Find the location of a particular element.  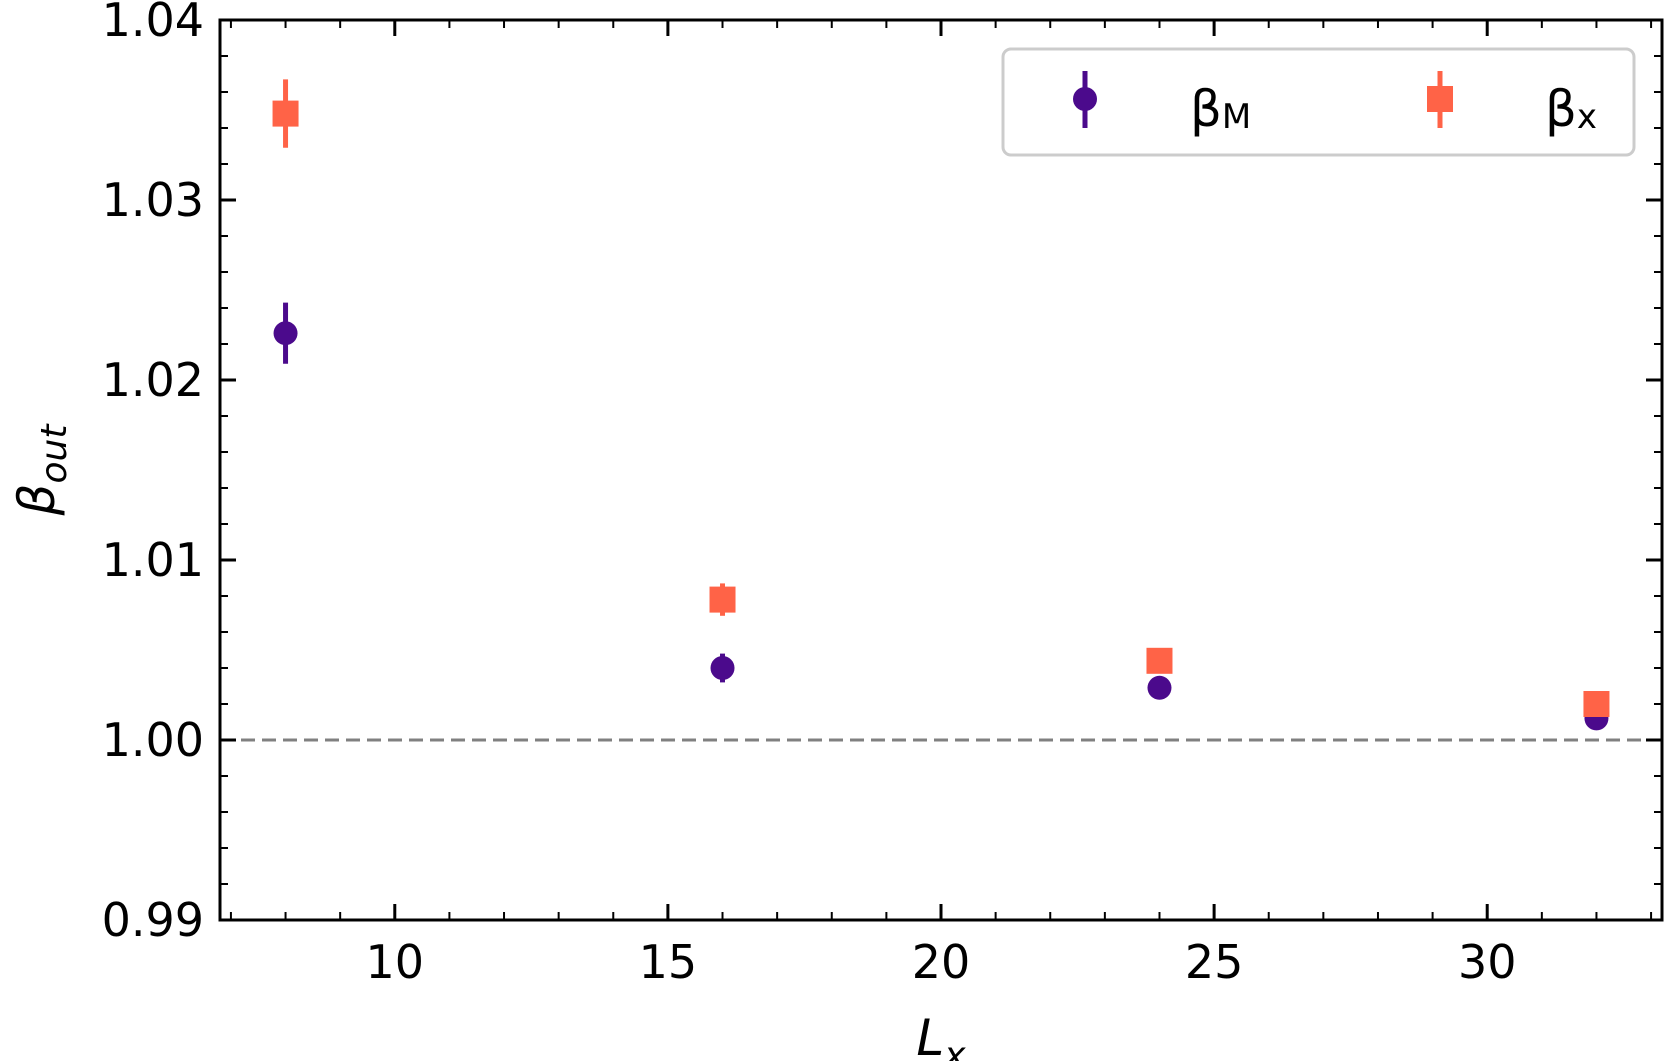

legend-label-series-1: βM is located at coordinates (1220, 109).